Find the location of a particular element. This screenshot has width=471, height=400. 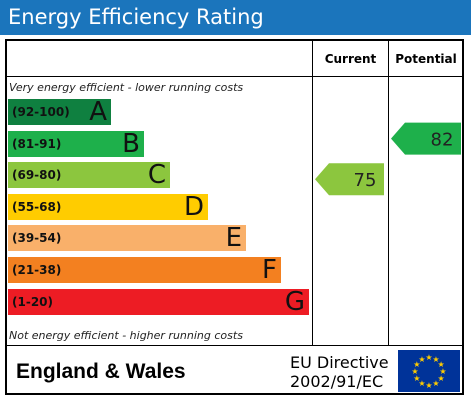

band-b: (81-91) B is located at coordinates (76, 143).